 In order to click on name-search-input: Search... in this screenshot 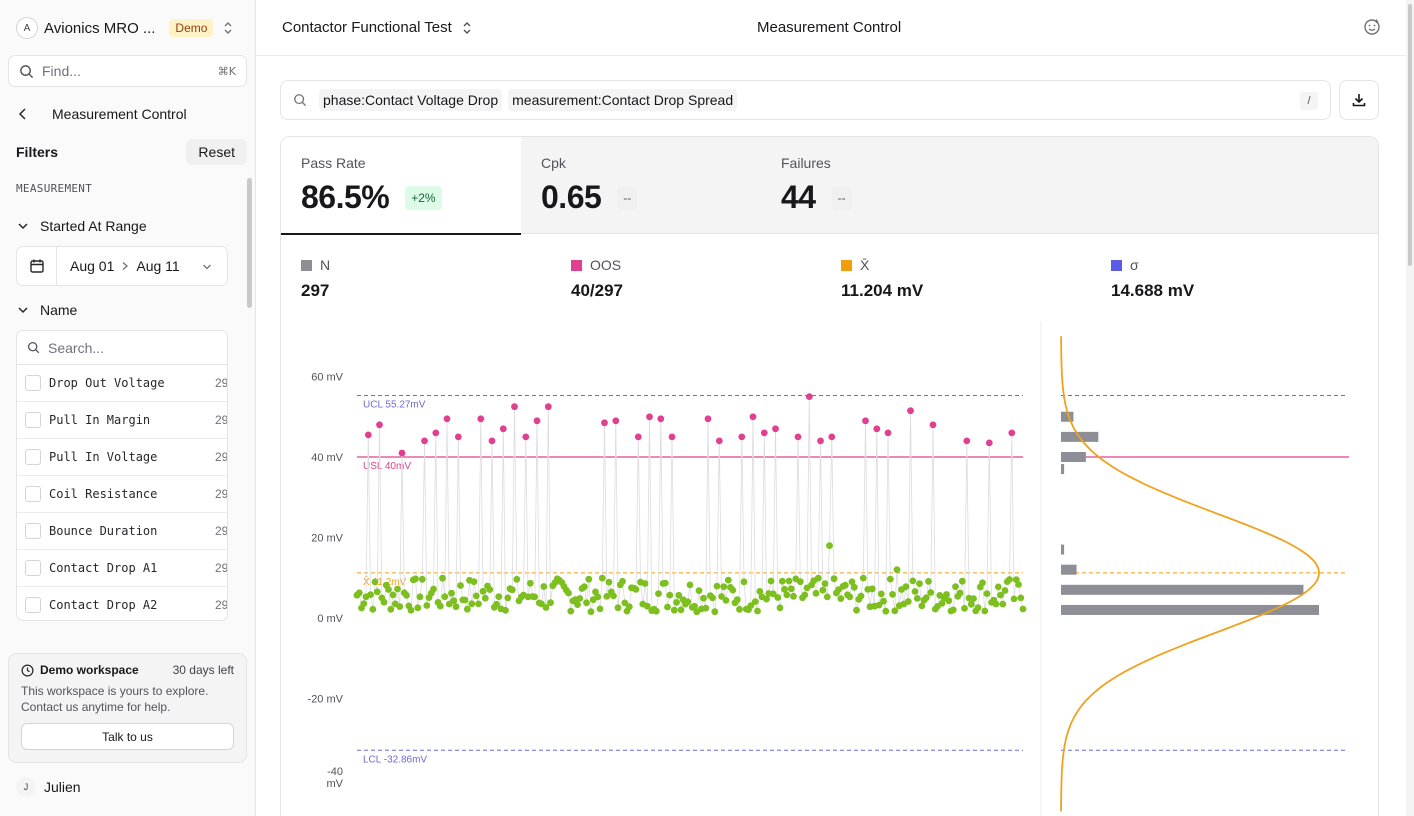, I will do `click(122, 348)`.